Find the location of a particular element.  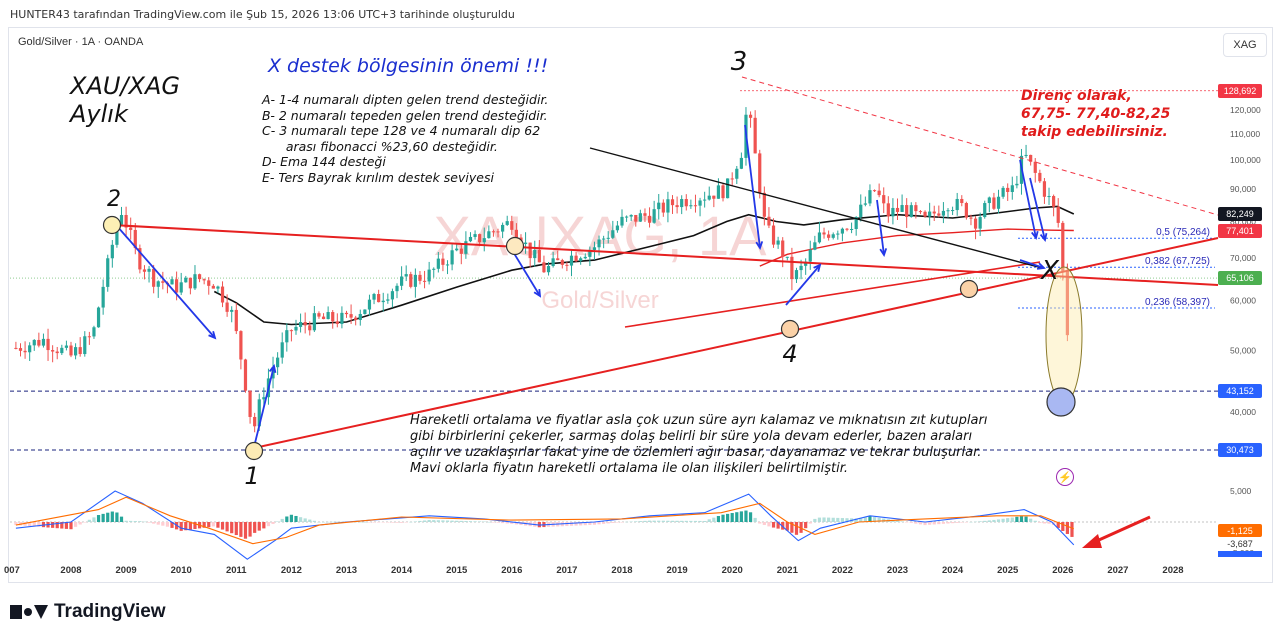

resistance-dashed-line is located at coordinates (980, 146).